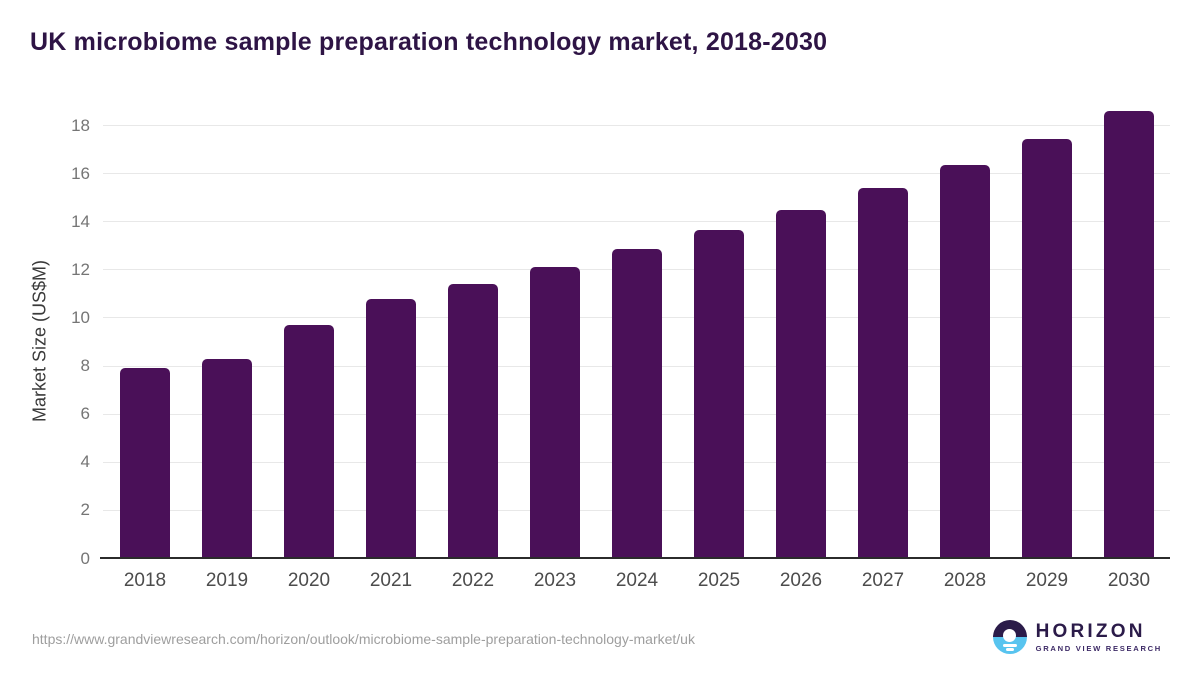 This screenshot has width=1200, height=675. I want to click on x-tick-2018: 2018, so click(145, 580).